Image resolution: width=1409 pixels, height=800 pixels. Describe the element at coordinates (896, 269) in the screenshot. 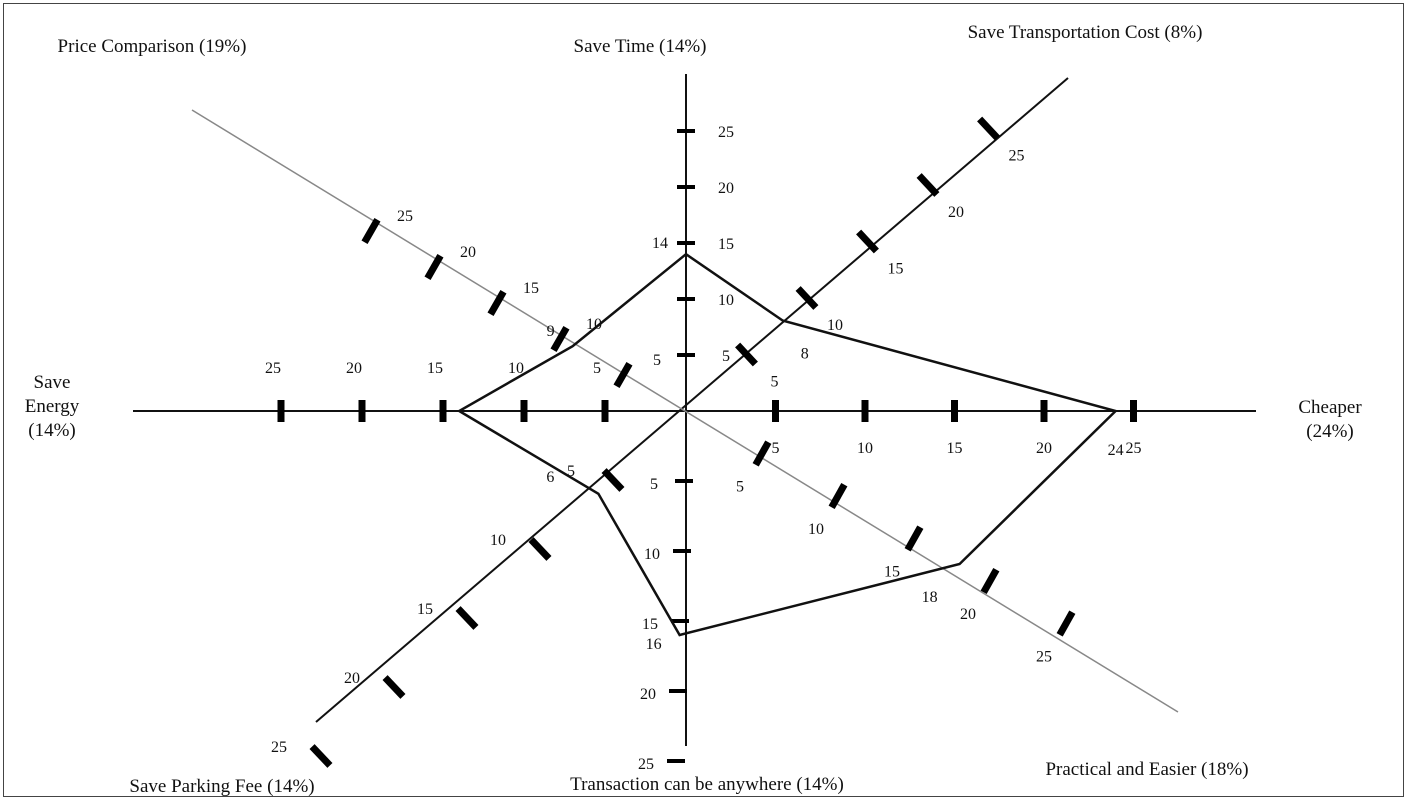

I see `tick-label-save-transportation-cost-15: 15` at that location.